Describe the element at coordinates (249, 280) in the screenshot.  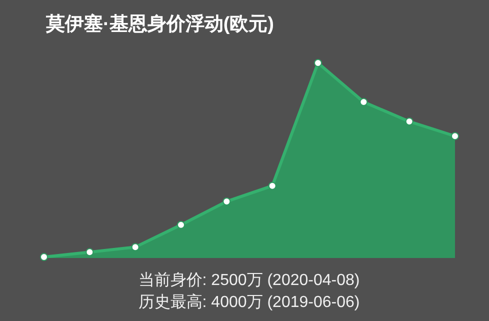
I see `text: 当前身价: 2500万 (2020-04-08)` at that location.